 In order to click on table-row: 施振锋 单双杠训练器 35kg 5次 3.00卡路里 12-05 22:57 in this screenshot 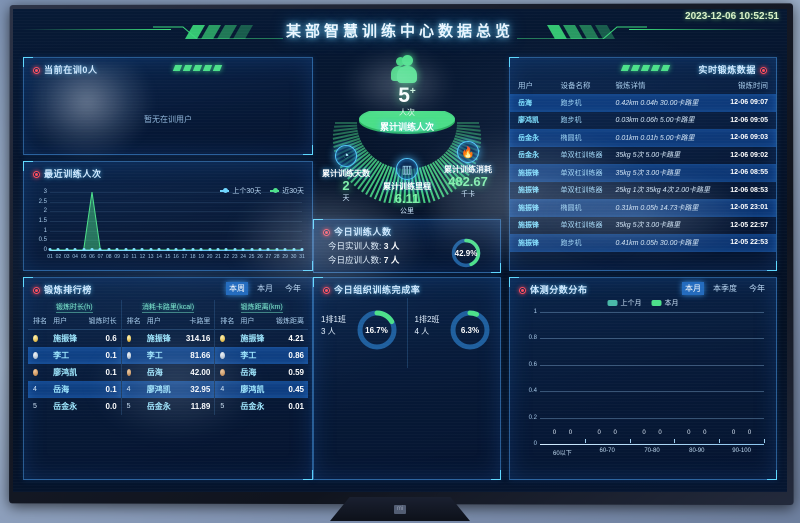, I will do `click(643, 226)`.